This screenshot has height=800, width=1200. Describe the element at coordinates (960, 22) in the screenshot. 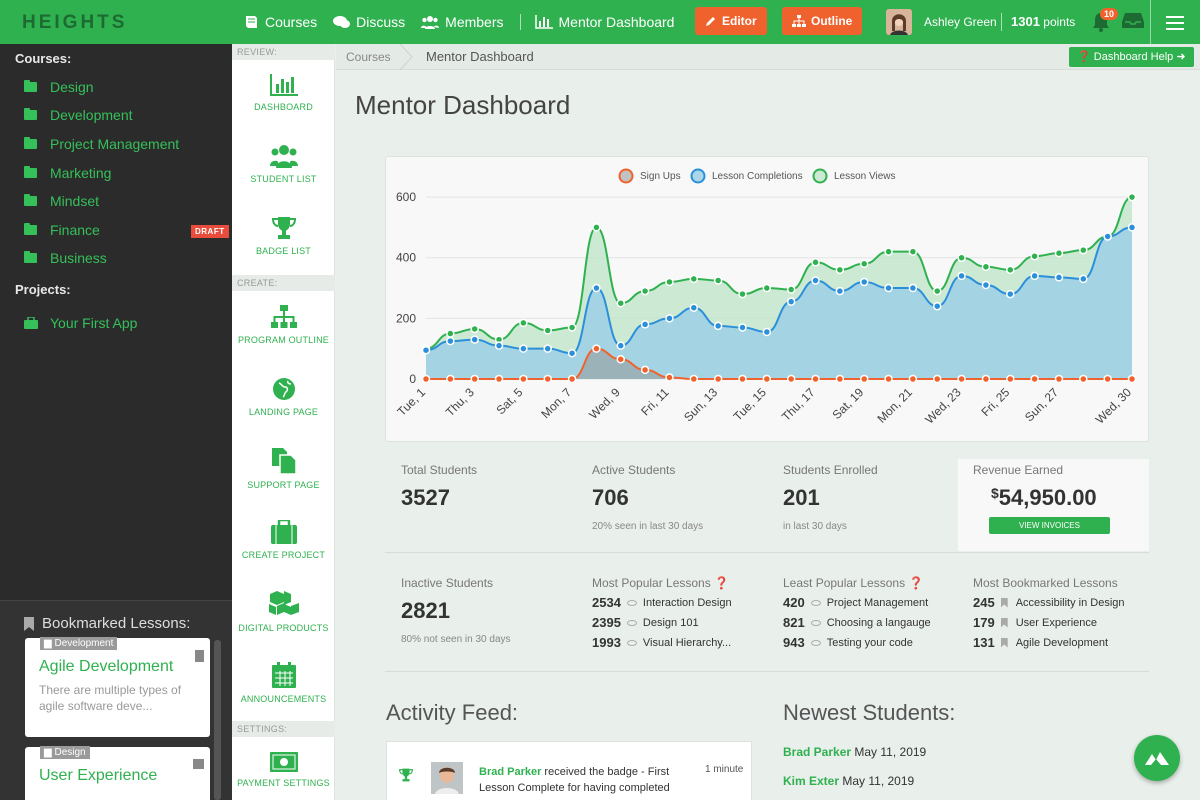

I see `user-name: Ashley Green` at that location.